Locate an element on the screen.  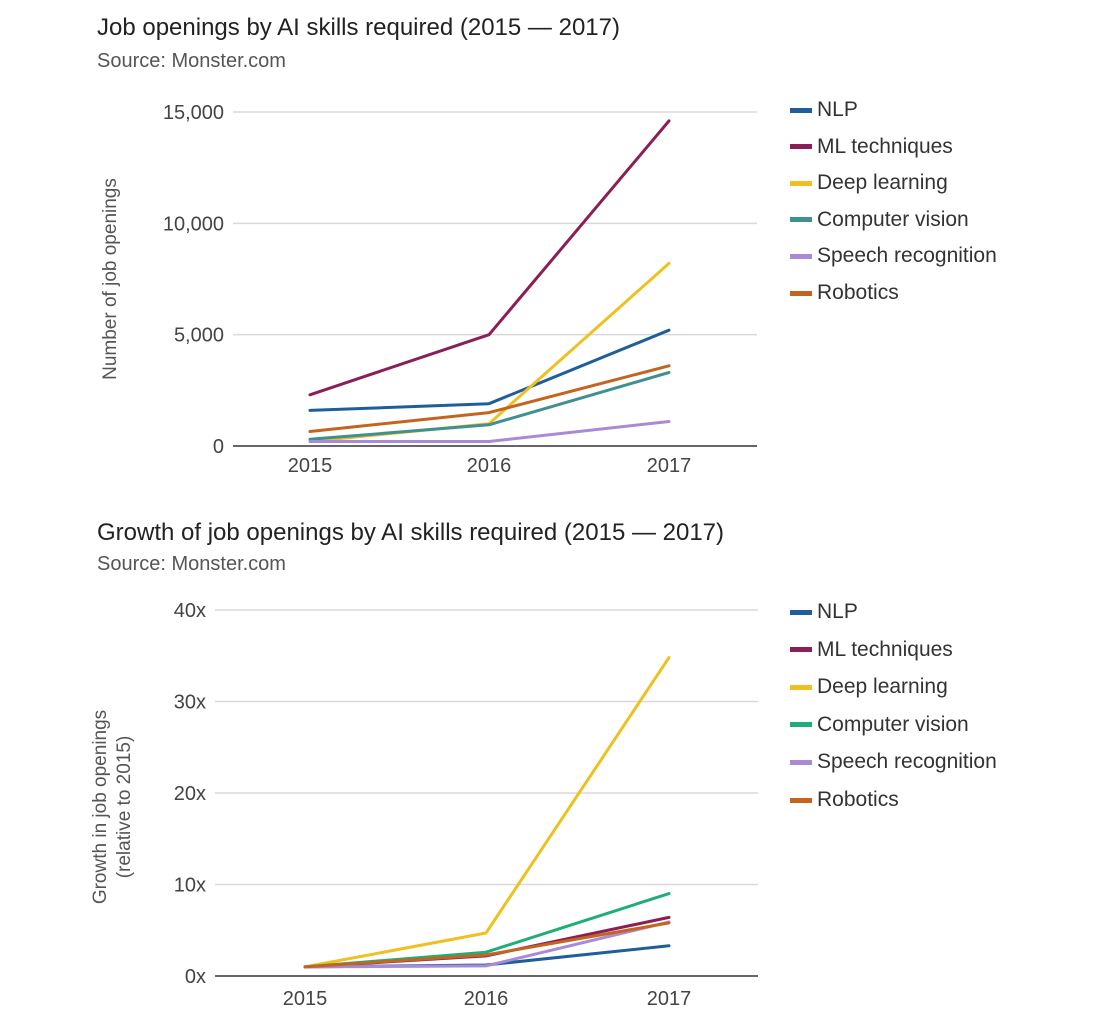
y-tick-label: 0 is located at coordinates (218, 447).